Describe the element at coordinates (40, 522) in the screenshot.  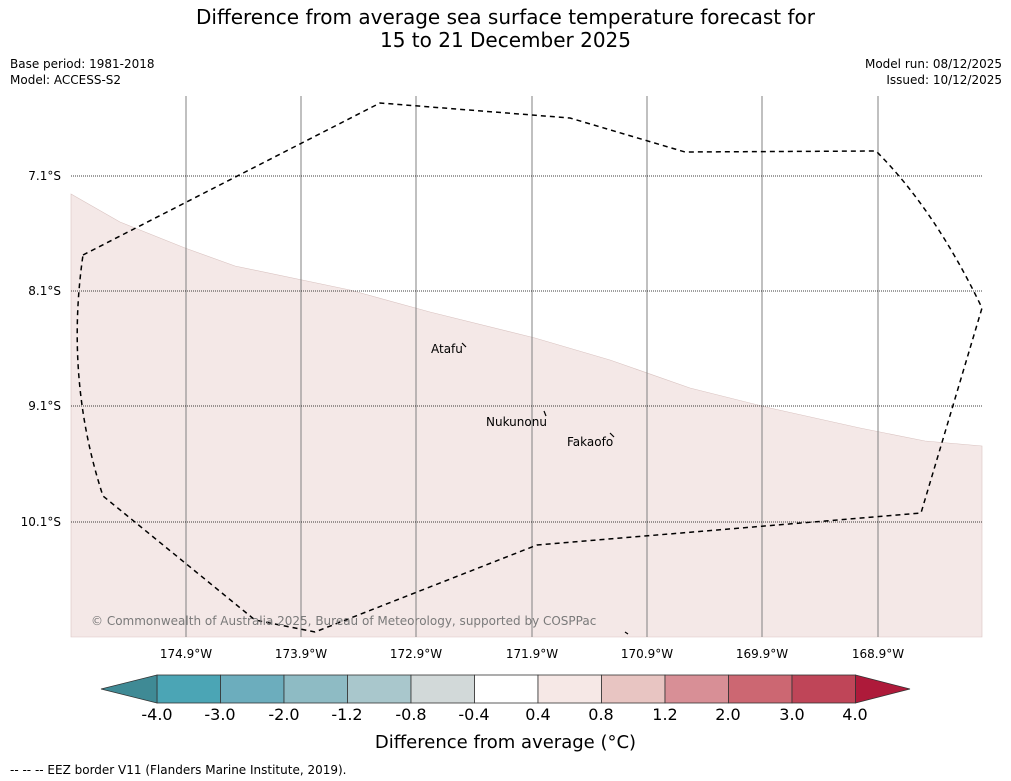
I see `lat-label-10-1s: 10.1°S` at that location.